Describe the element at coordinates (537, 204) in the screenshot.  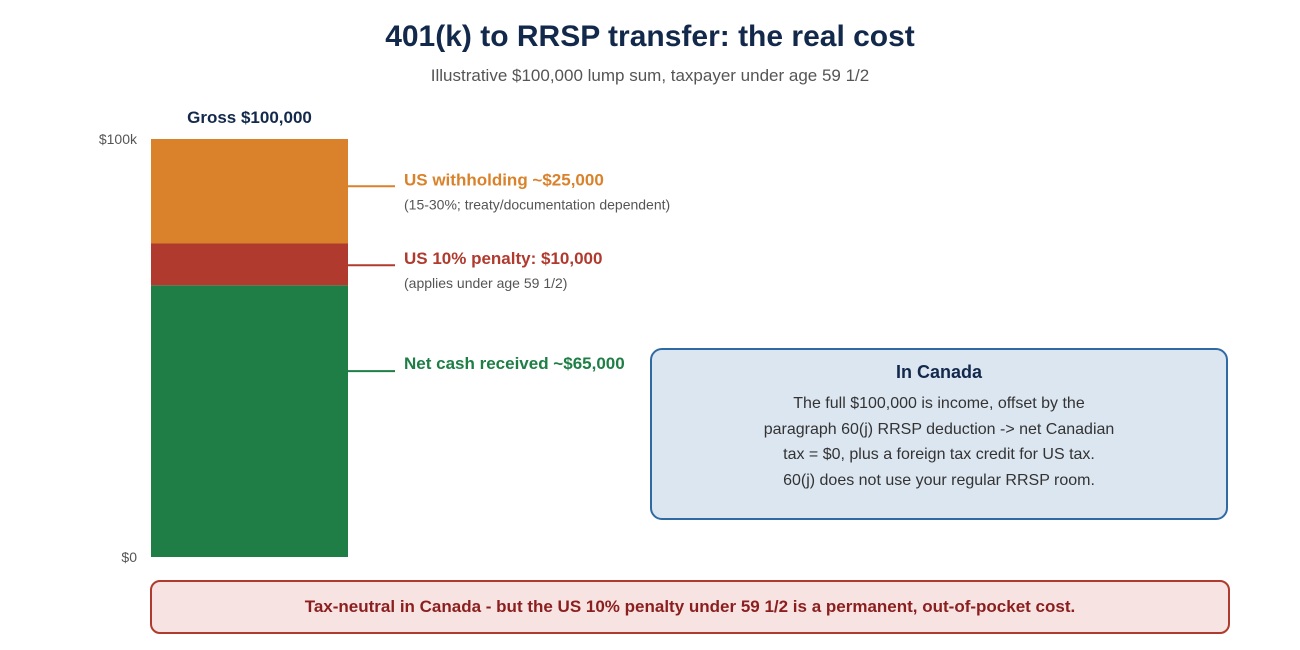
I see `segment-note: (15-30%; treaty/documentation dependent)` at that location.